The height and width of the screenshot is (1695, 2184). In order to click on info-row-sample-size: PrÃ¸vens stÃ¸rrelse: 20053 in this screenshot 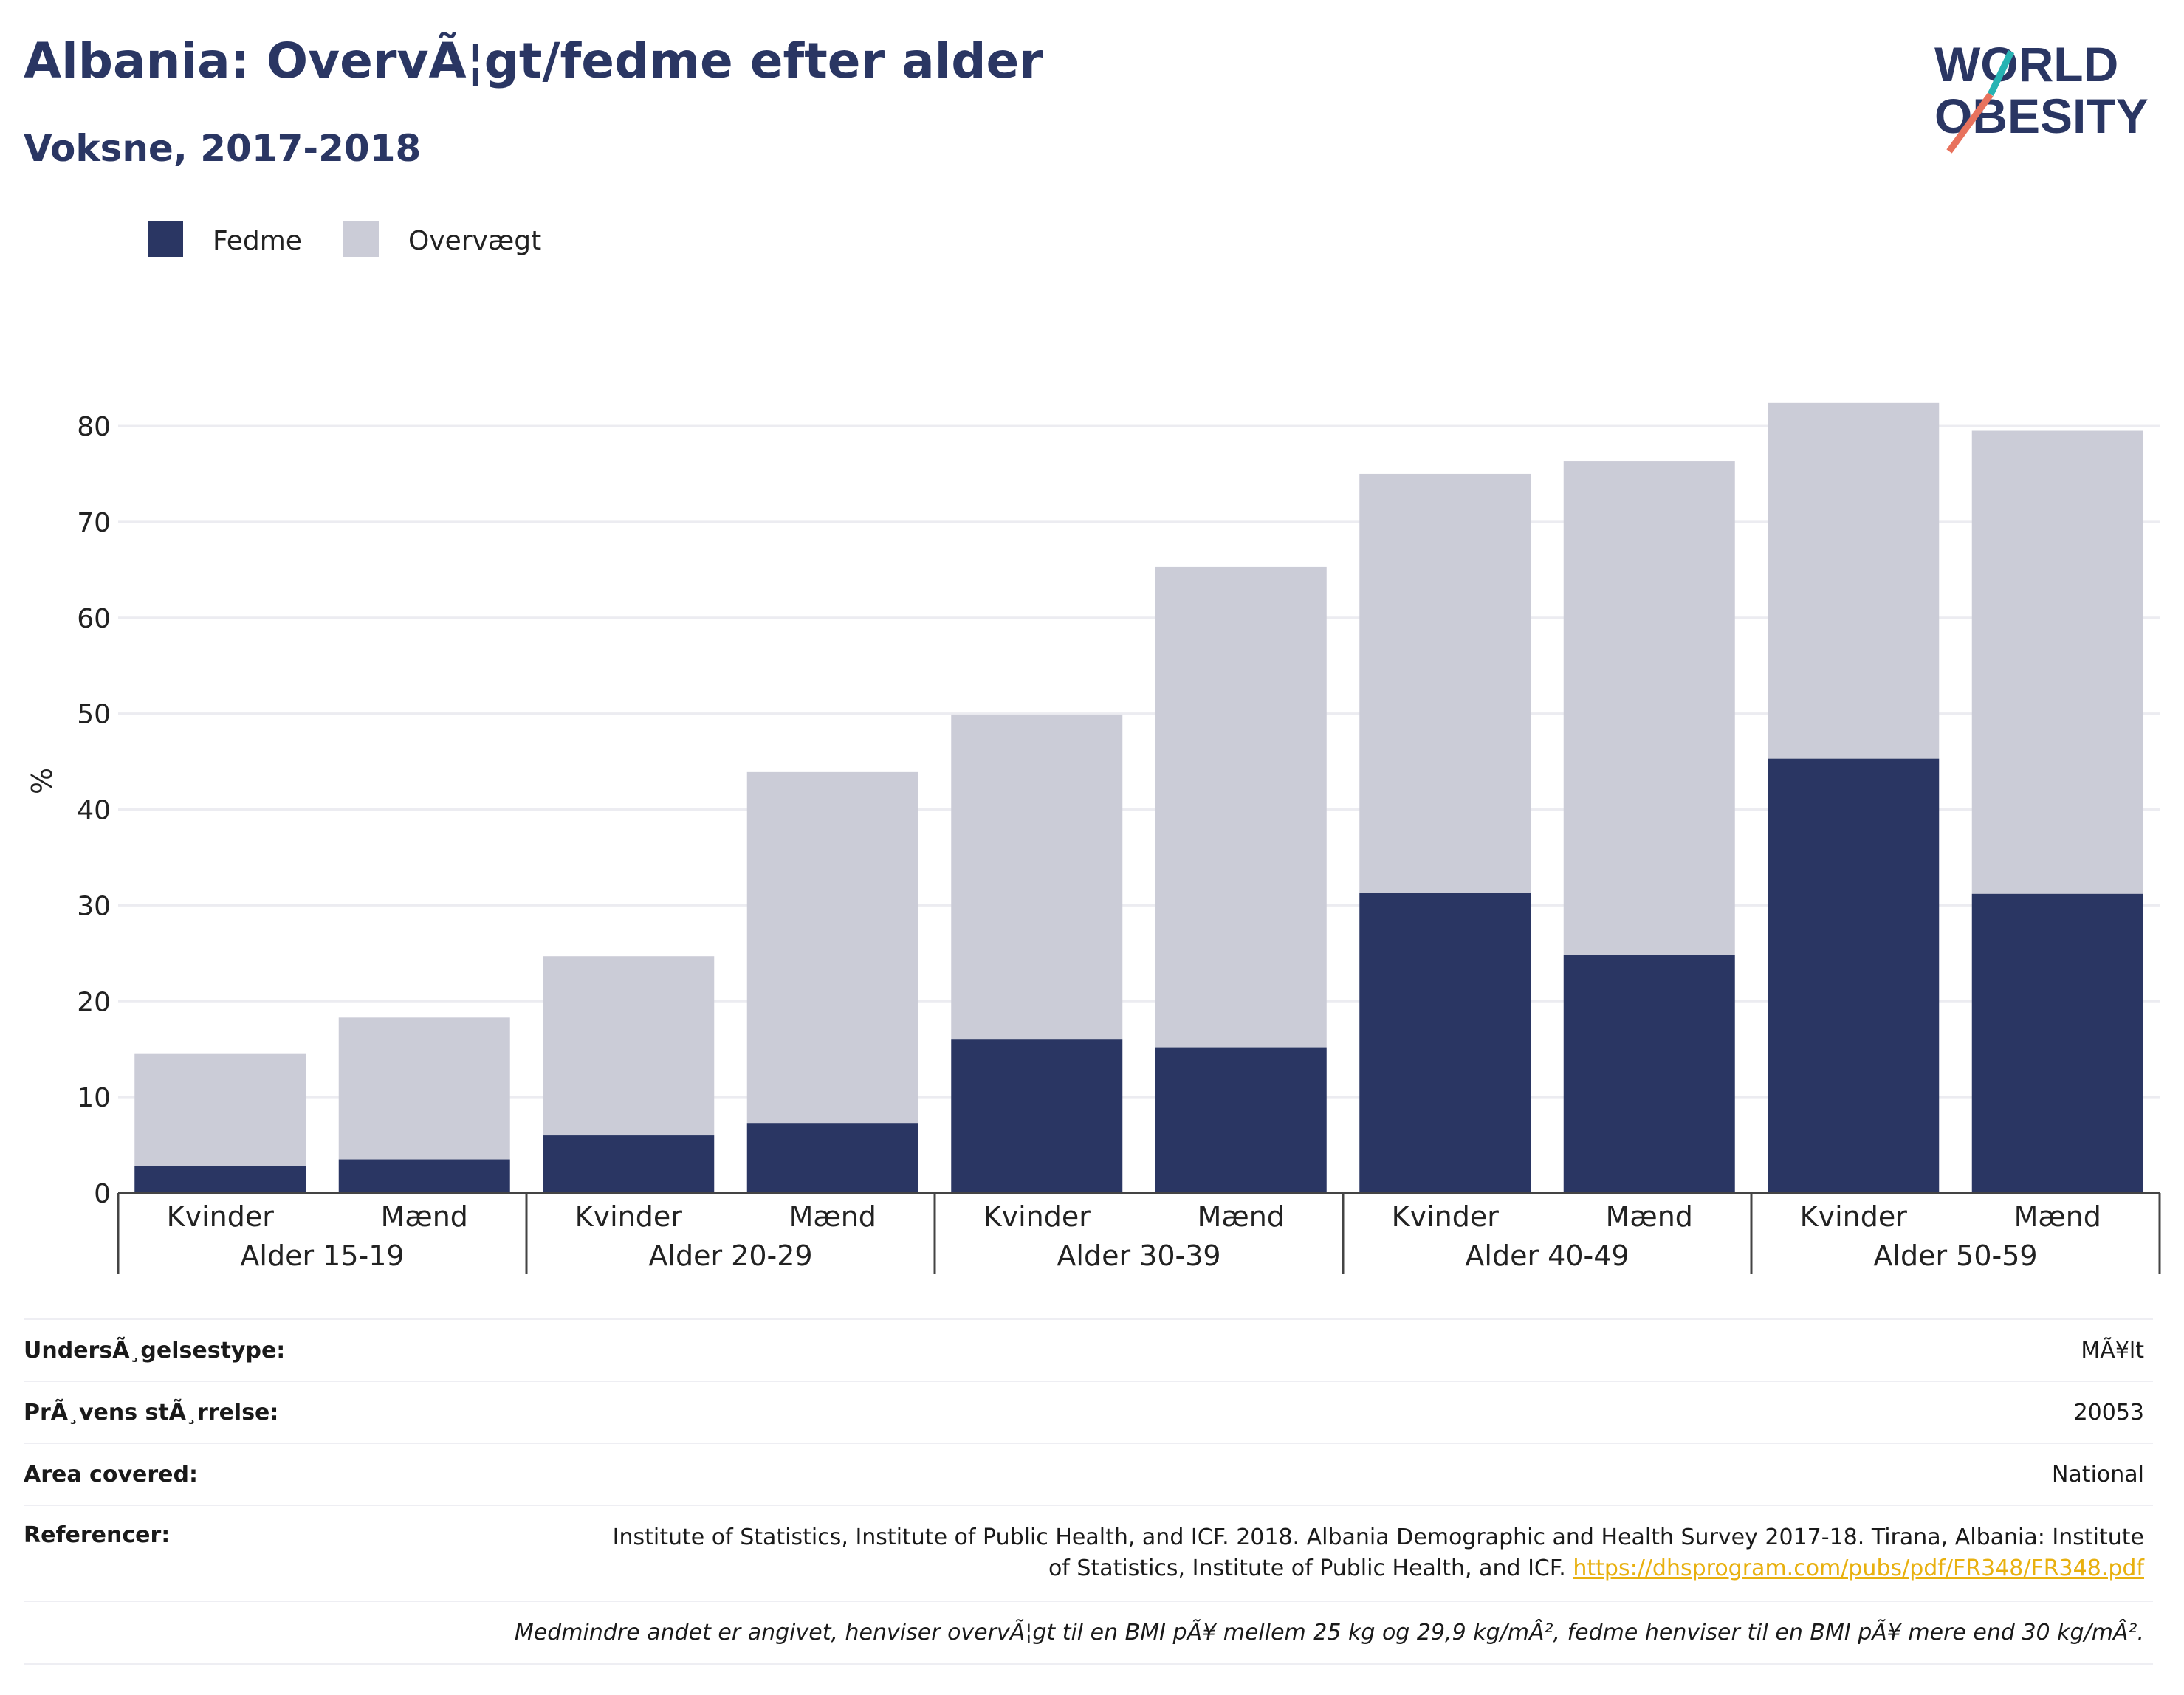, I will do `click(1089, 1412)`.